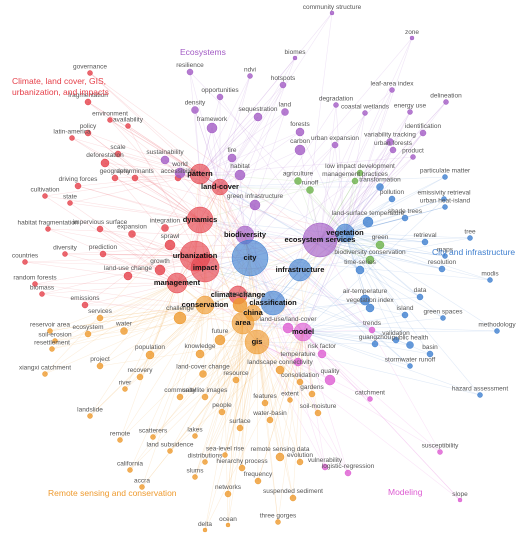 This screenshot has width=529, height=550. I want to click on node-label: policy, so click(88, 126).